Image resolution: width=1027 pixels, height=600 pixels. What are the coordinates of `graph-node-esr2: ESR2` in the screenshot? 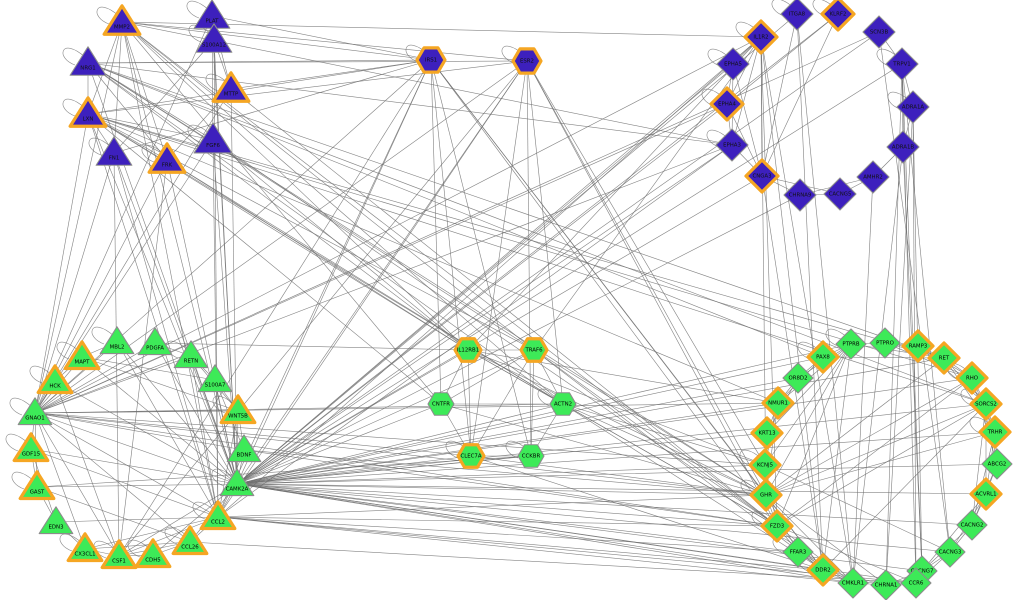 It's located at (527, 61).